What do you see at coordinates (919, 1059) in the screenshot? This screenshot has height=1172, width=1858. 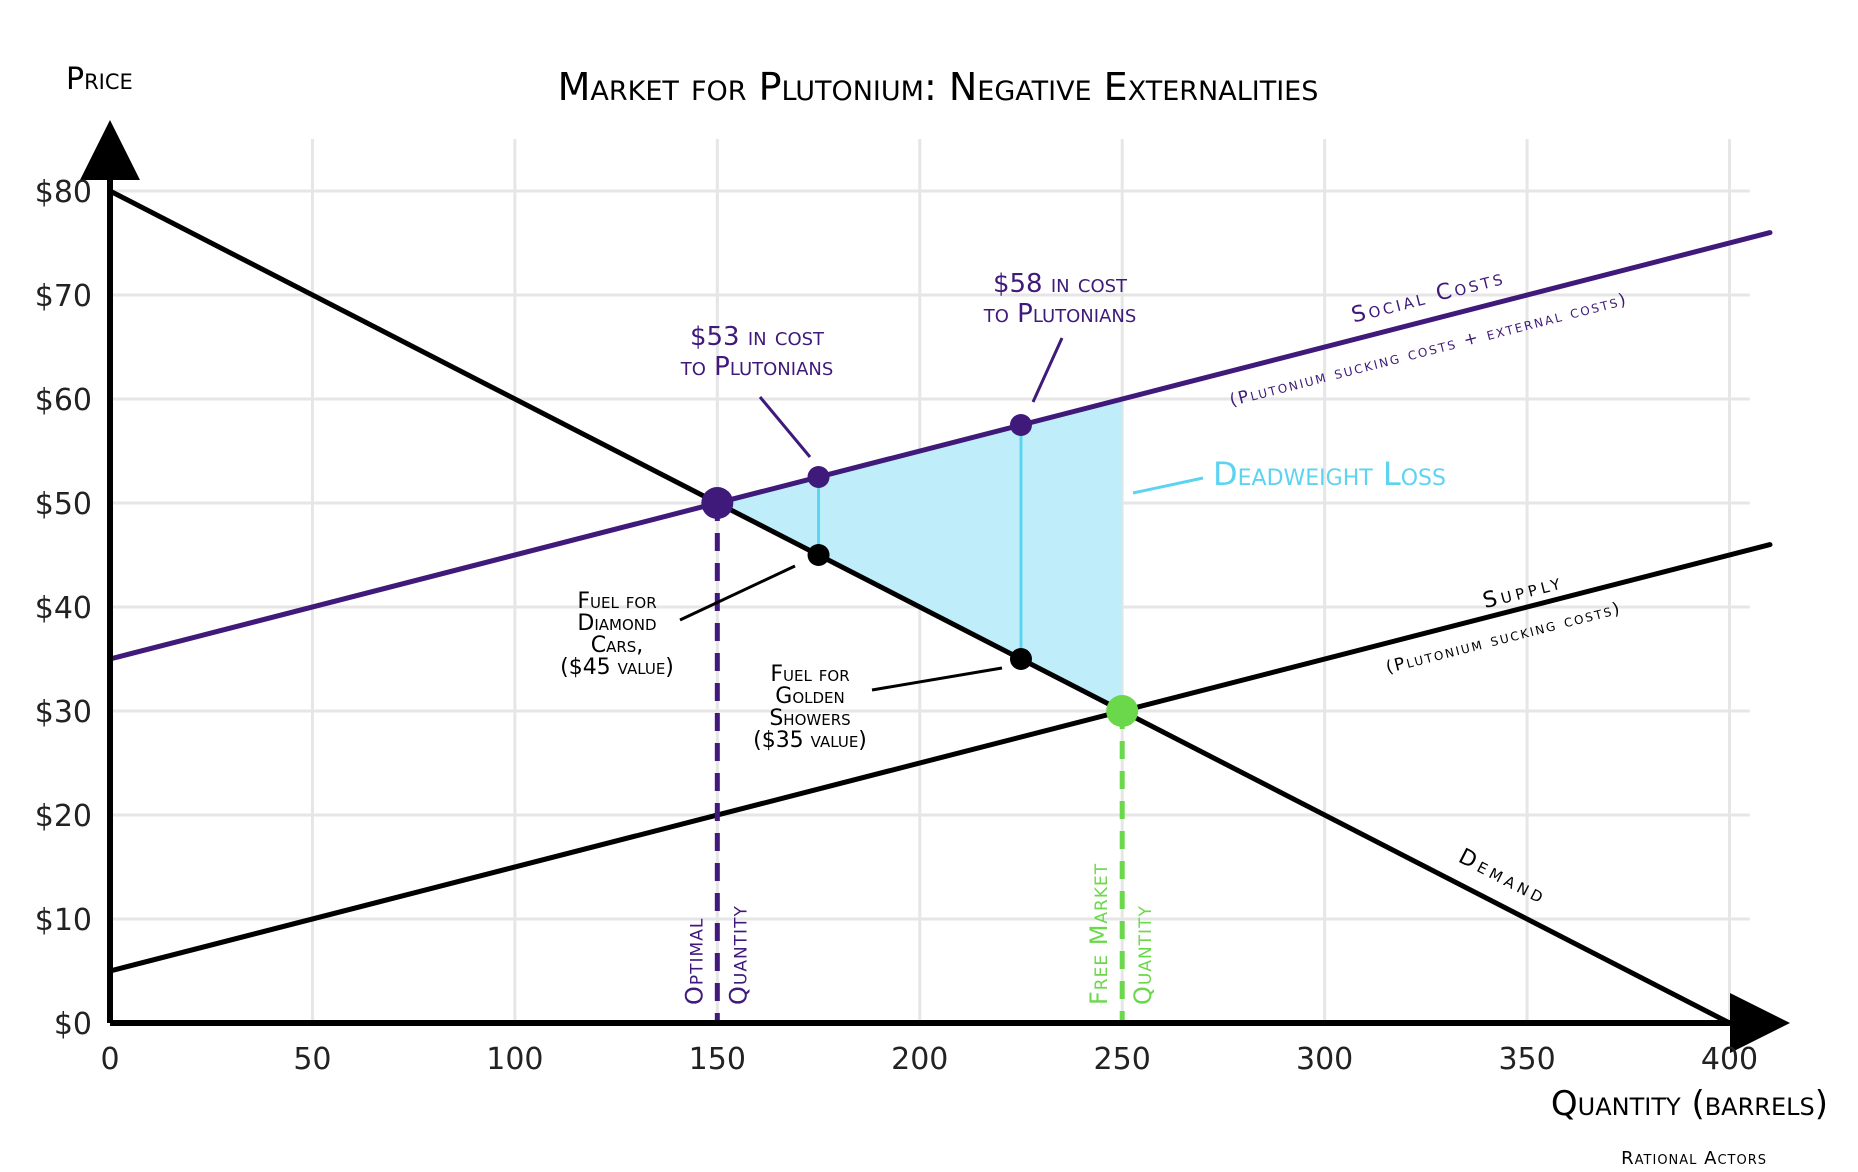 I see `x-tick-label: 200` at bounding box center [919, 1059].